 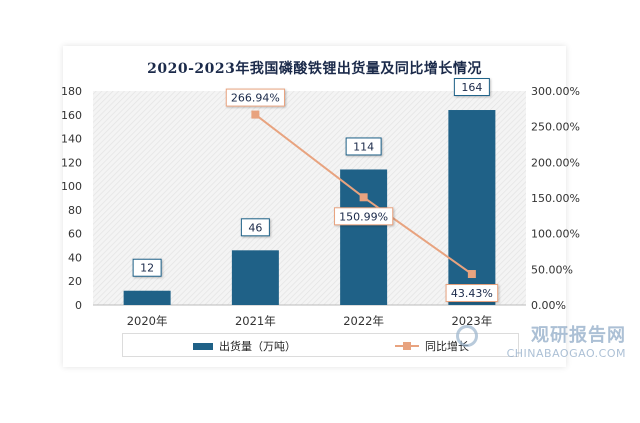 I want to click on y-right-tick-label: 200.00%, so click(x=555, y=162).